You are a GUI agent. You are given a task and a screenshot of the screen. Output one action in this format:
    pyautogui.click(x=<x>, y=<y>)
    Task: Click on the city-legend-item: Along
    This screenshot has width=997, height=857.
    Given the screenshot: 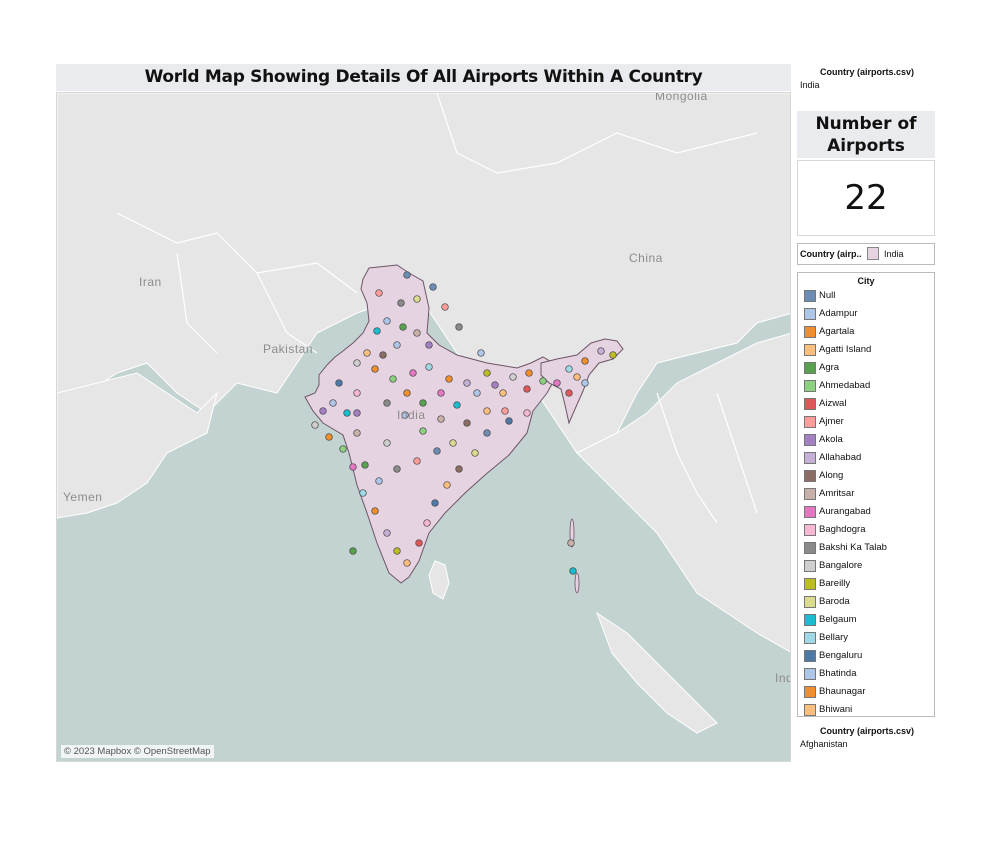 What is the action you would take?
    pyautogui.click(x=866, y=479)
    